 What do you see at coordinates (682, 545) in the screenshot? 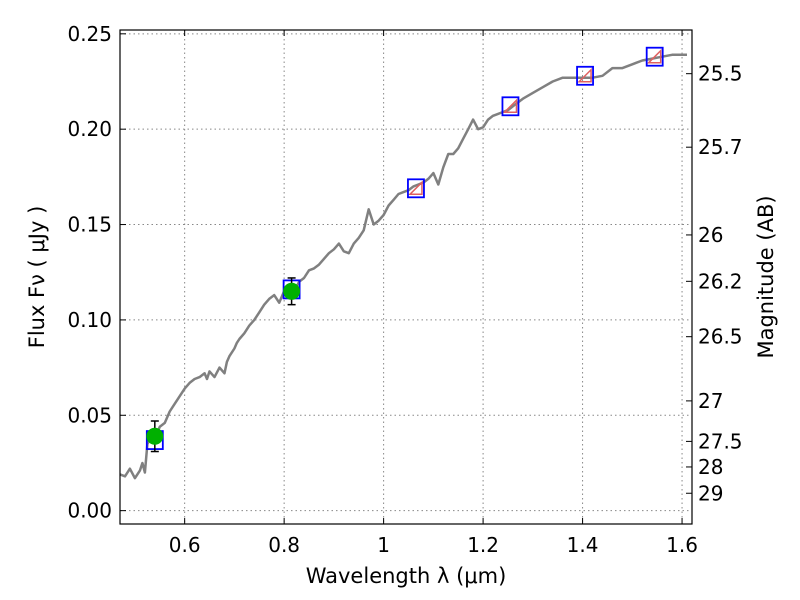
I see `x-tick-label: 1.6` at bounding box center [682, 545].